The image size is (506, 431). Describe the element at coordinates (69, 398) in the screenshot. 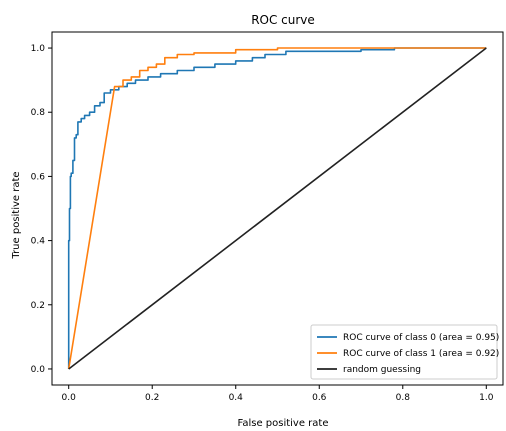

I see `x-tick-label: 0.0` at that location.